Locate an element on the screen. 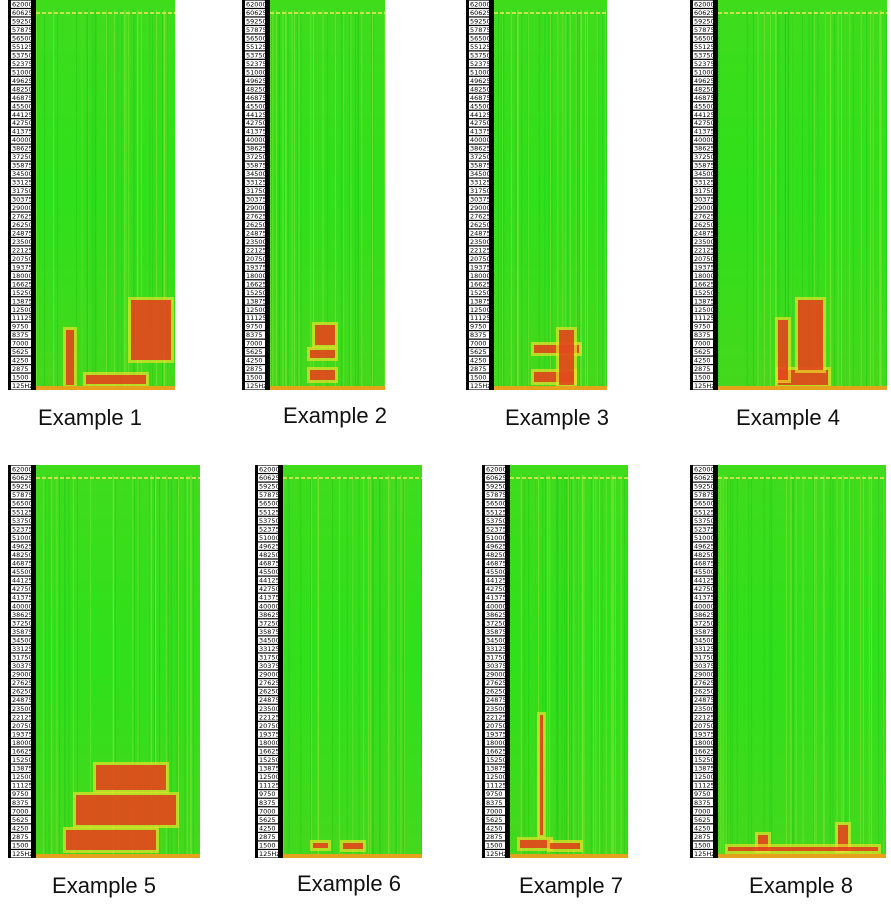 This screenshot has height=920, width=891. frequency-tick-label: 16625 is located at coordinates (22, 284).